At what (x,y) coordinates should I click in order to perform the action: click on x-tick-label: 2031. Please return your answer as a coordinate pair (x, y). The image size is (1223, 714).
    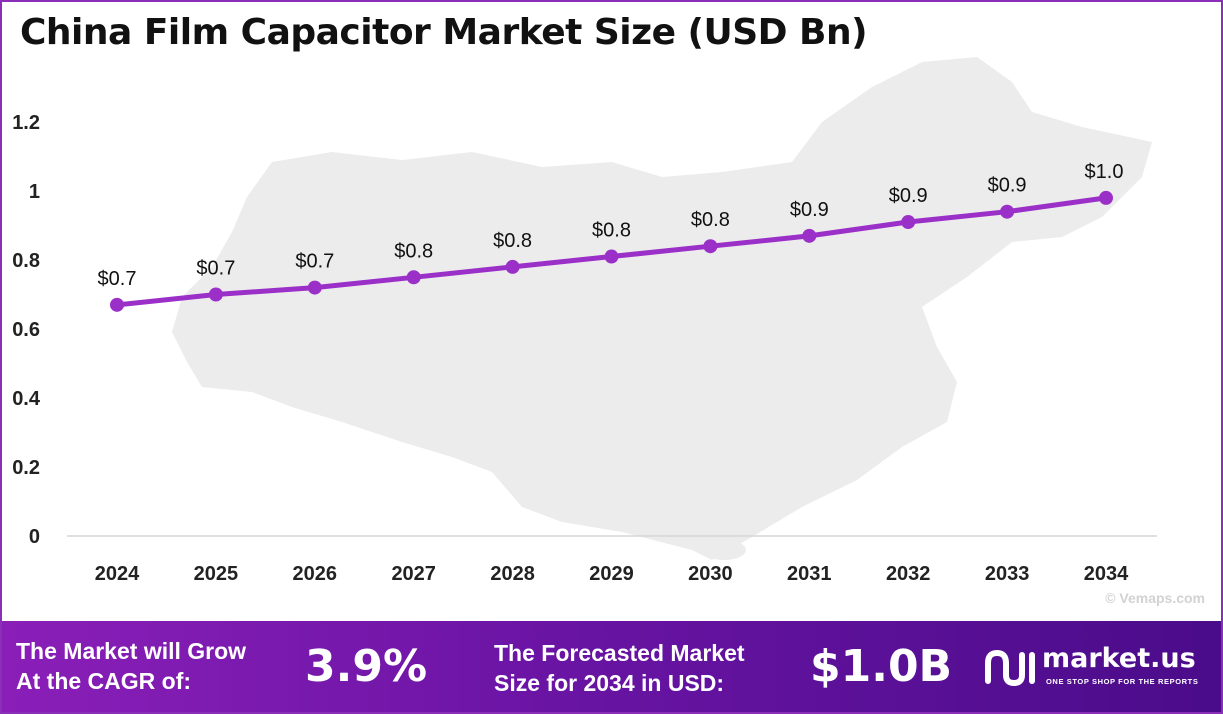
    Looking at the image, I should click on (809, 574).